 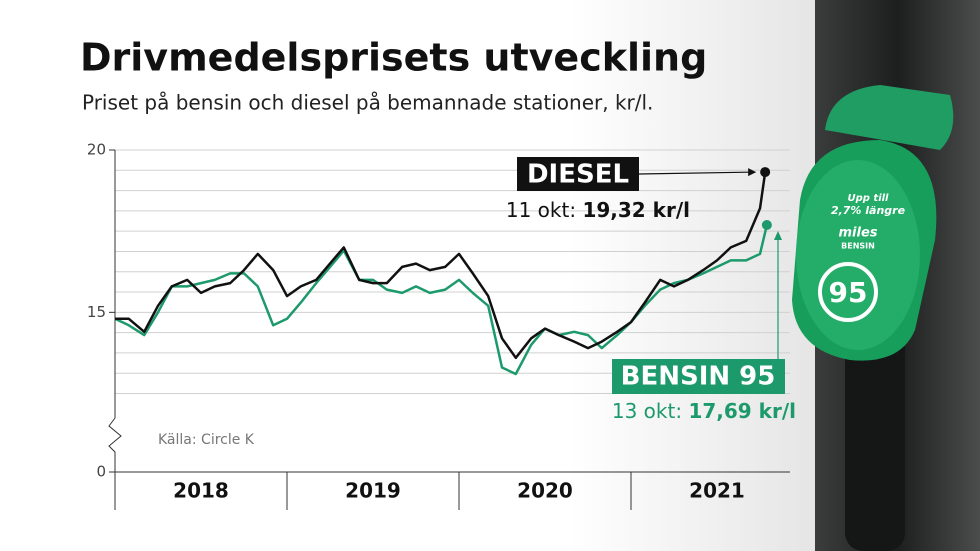 I want to click on annotation-date: 13 okt:, so click(x=647, y=411).